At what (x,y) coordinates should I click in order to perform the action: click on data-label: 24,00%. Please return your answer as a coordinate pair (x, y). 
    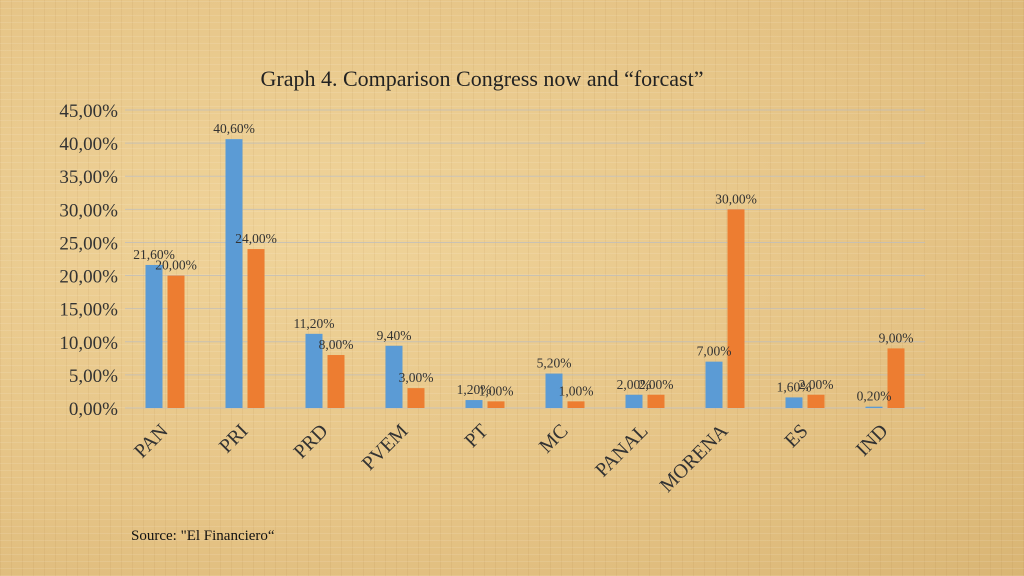
    Looking at the image, I should click on (256, 238).